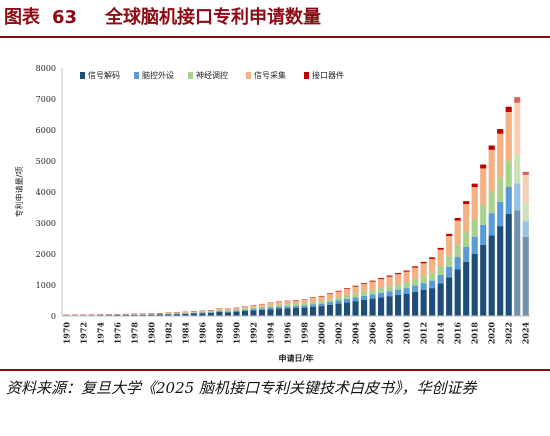 This screenshot has width=550, height=436. Describe the element at coordinates (185, 333) in the screenshot. I see `x-tick-label: 1984` at that location.